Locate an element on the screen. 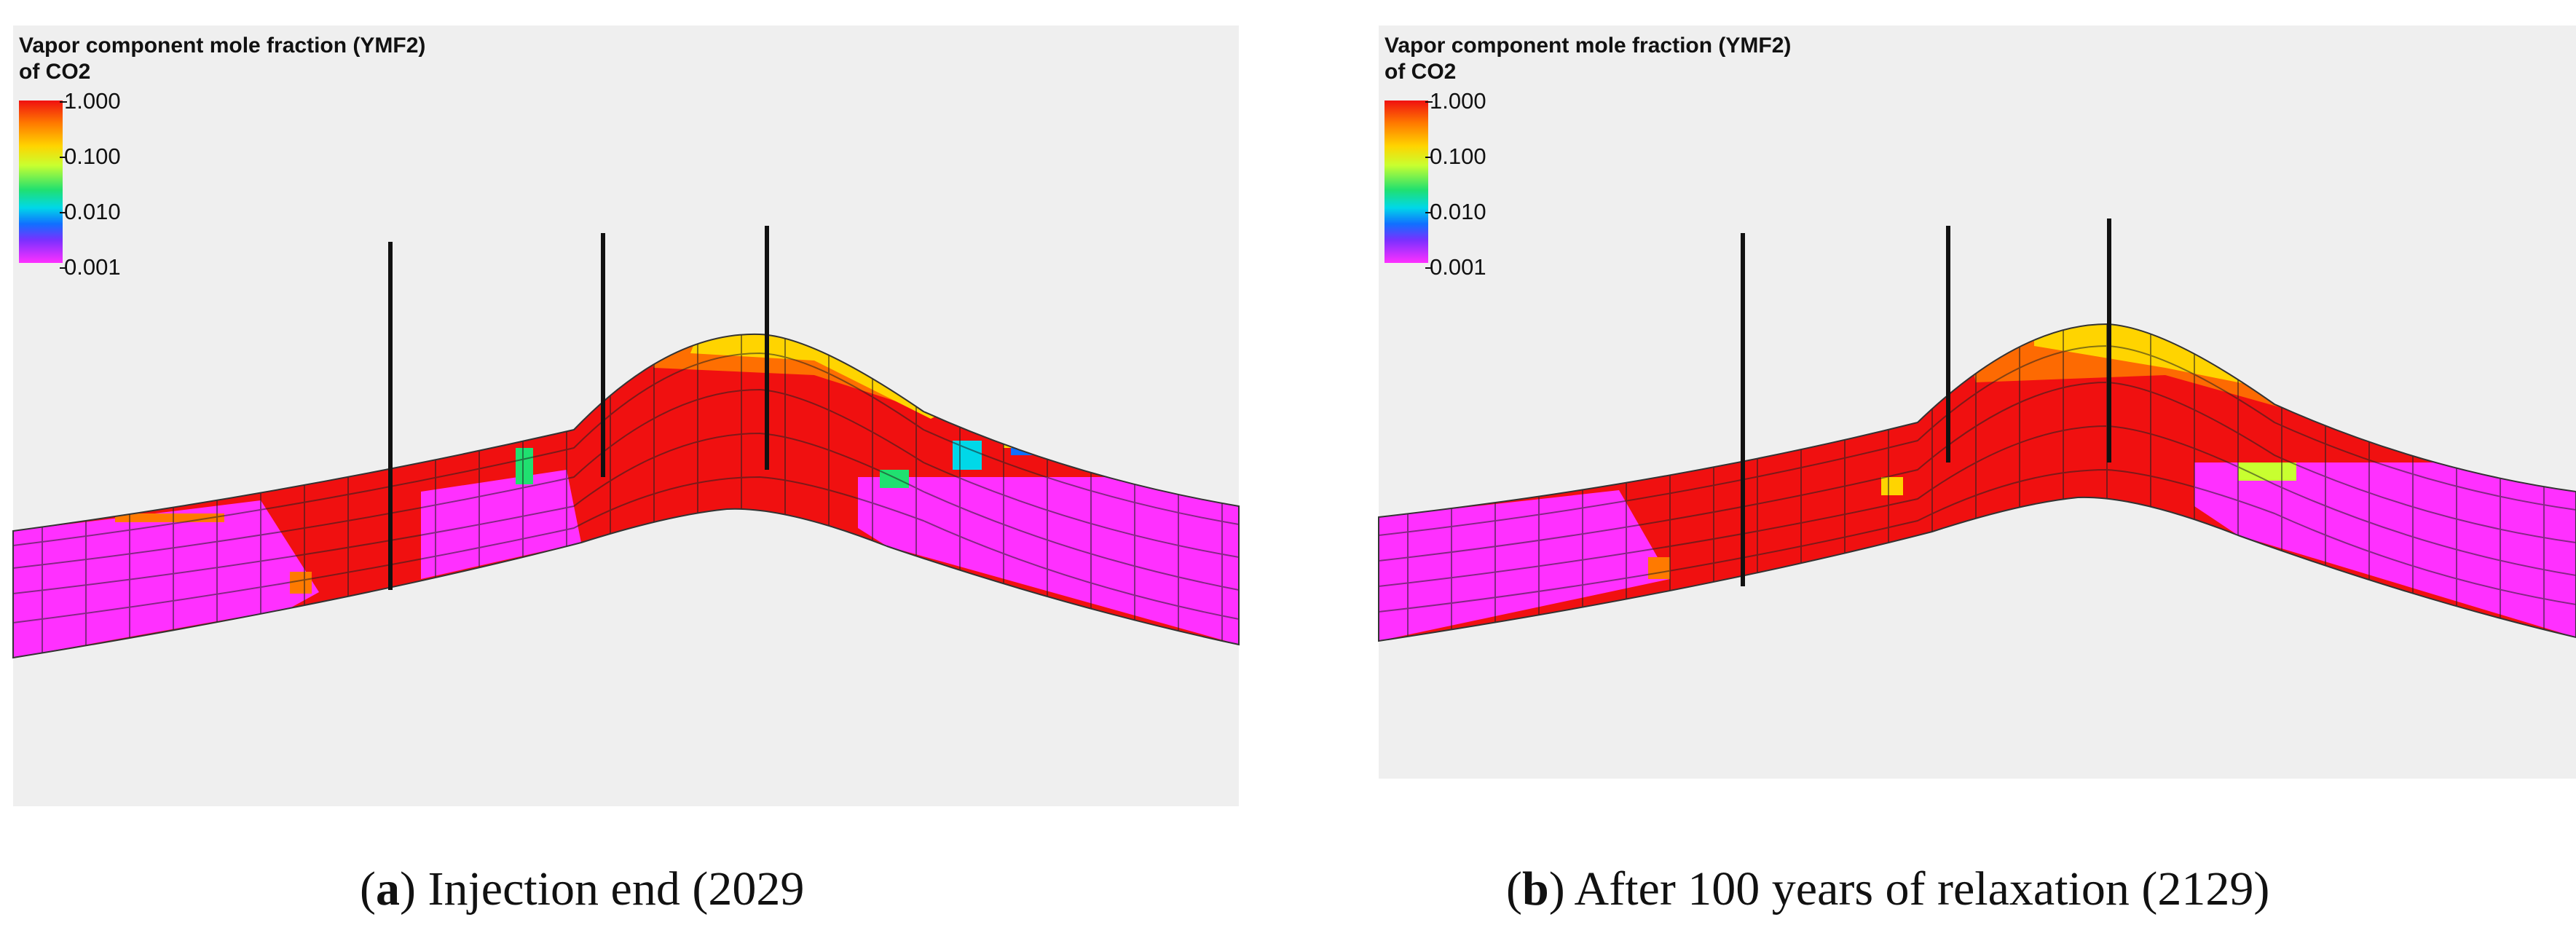  cell-blue is located at coordinates (1033, 444).